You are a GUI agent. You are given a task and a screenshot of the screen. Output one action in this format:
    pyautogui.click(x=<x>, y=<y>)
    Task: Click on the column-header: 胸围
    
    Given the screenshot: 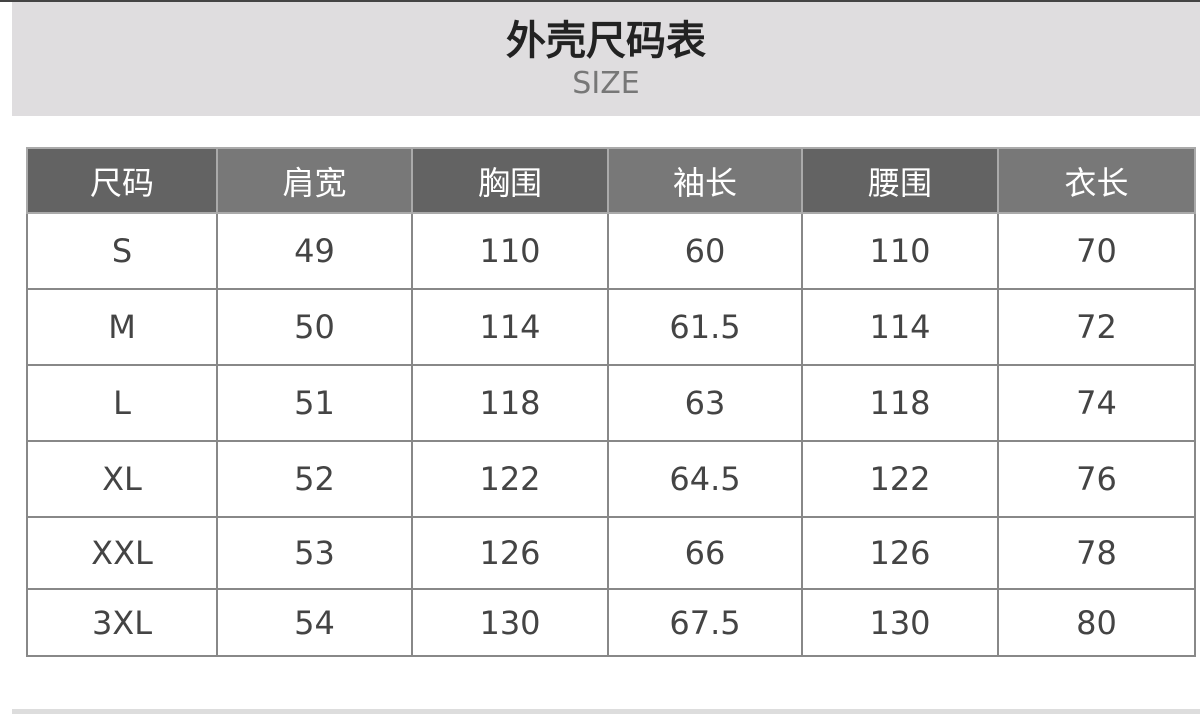 What is the action you would take?
    pyautogui.click(x=510, y=180)
    